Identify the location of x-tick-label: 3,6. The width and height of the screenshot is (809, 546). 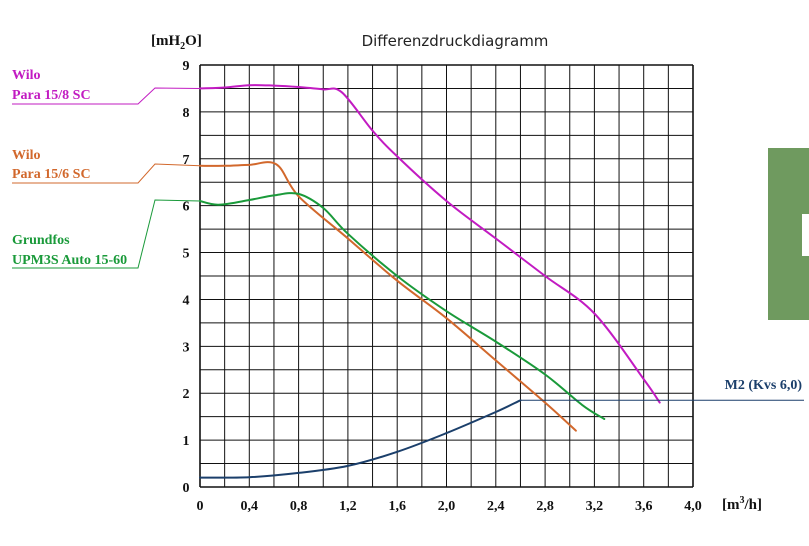
(644, 506).